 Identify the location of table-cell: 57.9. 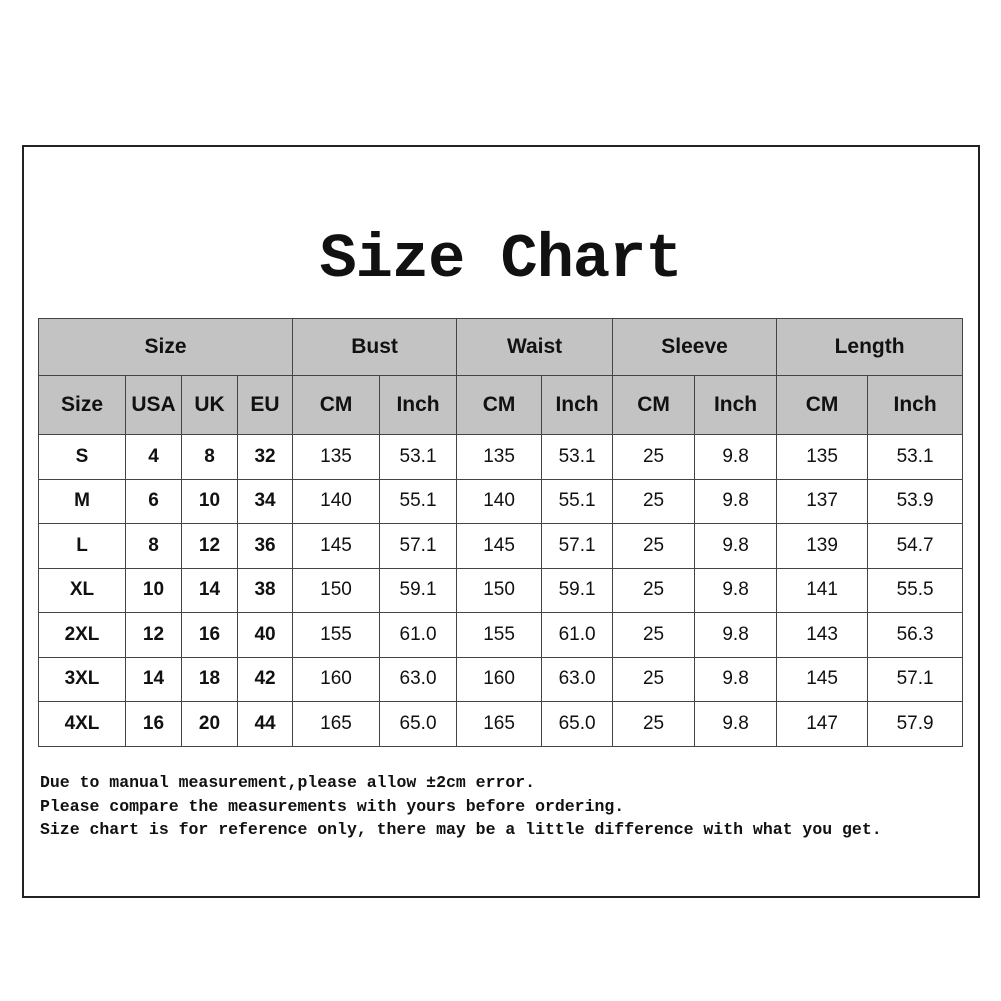
(915, 724).